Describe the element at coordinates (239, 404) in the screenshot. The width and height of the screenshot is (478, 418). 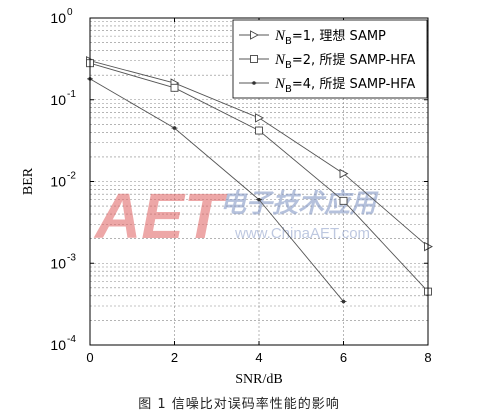
I see `figure-caption: 图 1 信噪比对误码率性能的影响` at that location.